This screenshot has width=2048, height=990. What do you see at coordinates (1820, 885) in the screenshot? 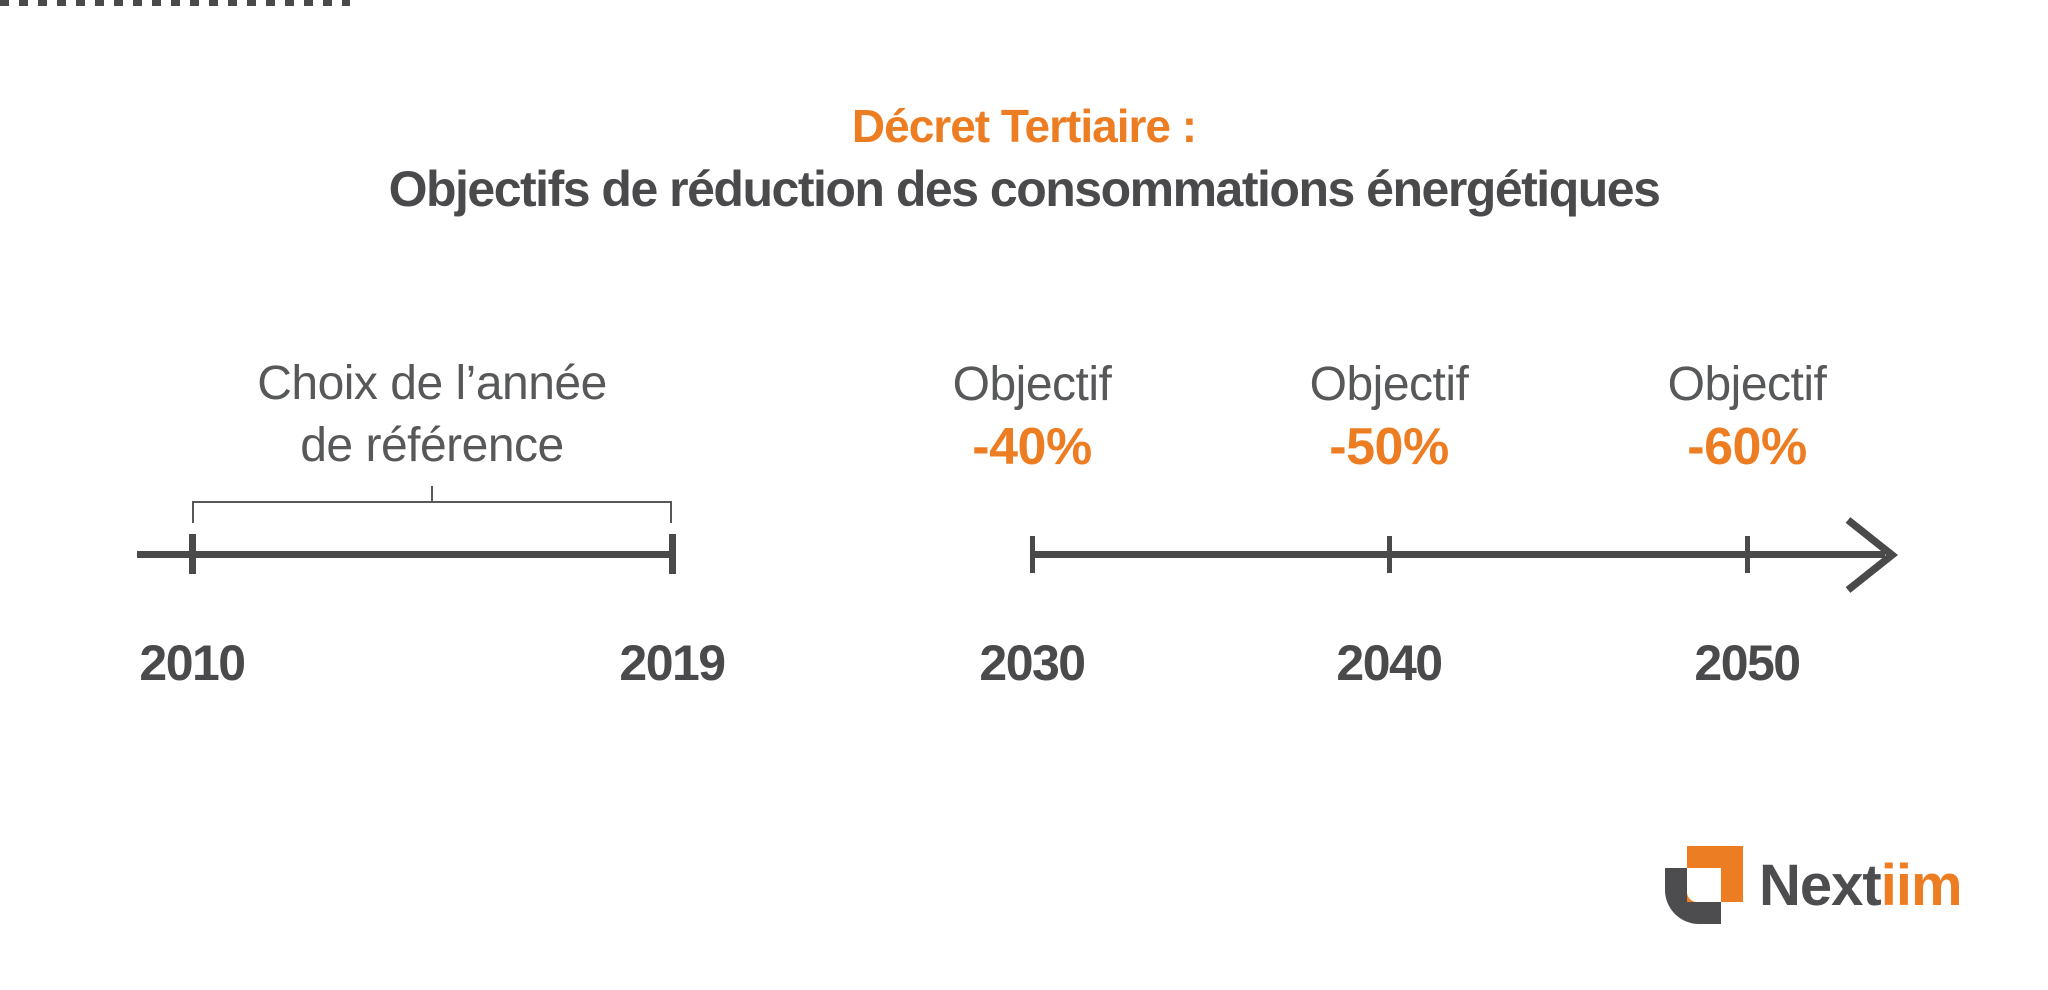
I see `logo-text-primary: Next` at bounding box center [1820, 885].